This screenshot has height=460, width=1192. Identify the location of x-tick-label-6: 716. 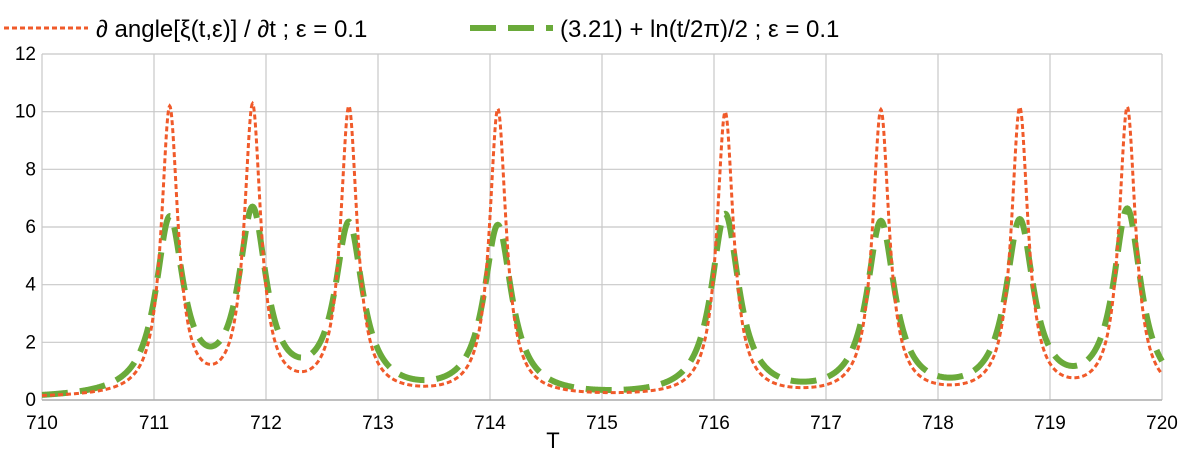
(714, 423).